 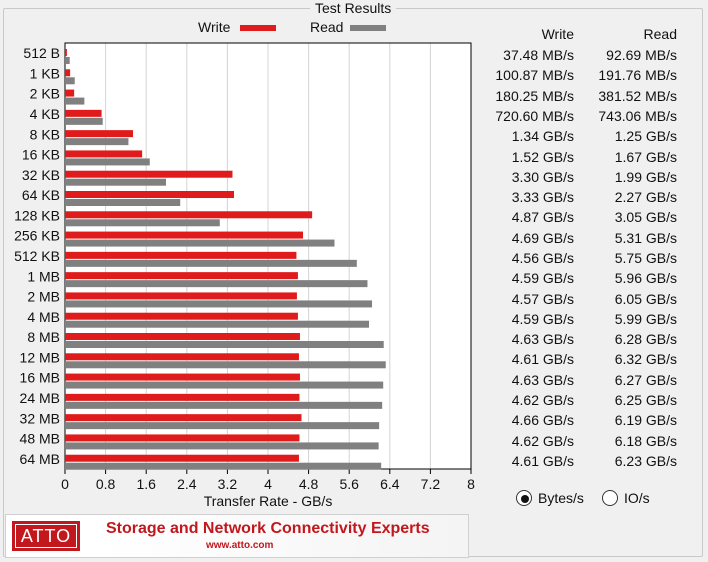 I want to click on radio-selected-dot, so click(x=525, y=499).